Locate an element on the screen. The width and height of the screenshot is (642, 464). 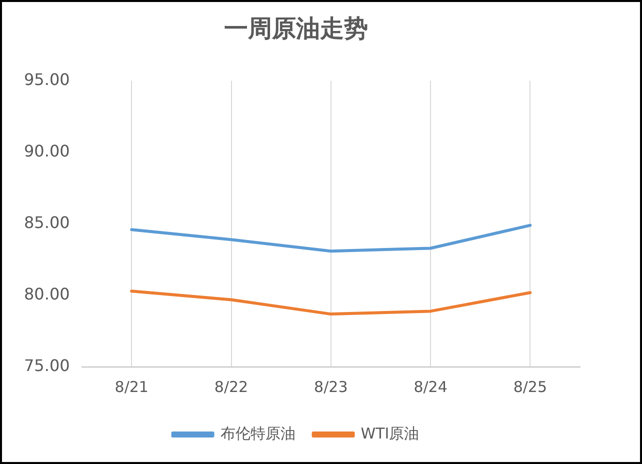
x-tick-label: 8/24 is located at coordinates (431, 387).